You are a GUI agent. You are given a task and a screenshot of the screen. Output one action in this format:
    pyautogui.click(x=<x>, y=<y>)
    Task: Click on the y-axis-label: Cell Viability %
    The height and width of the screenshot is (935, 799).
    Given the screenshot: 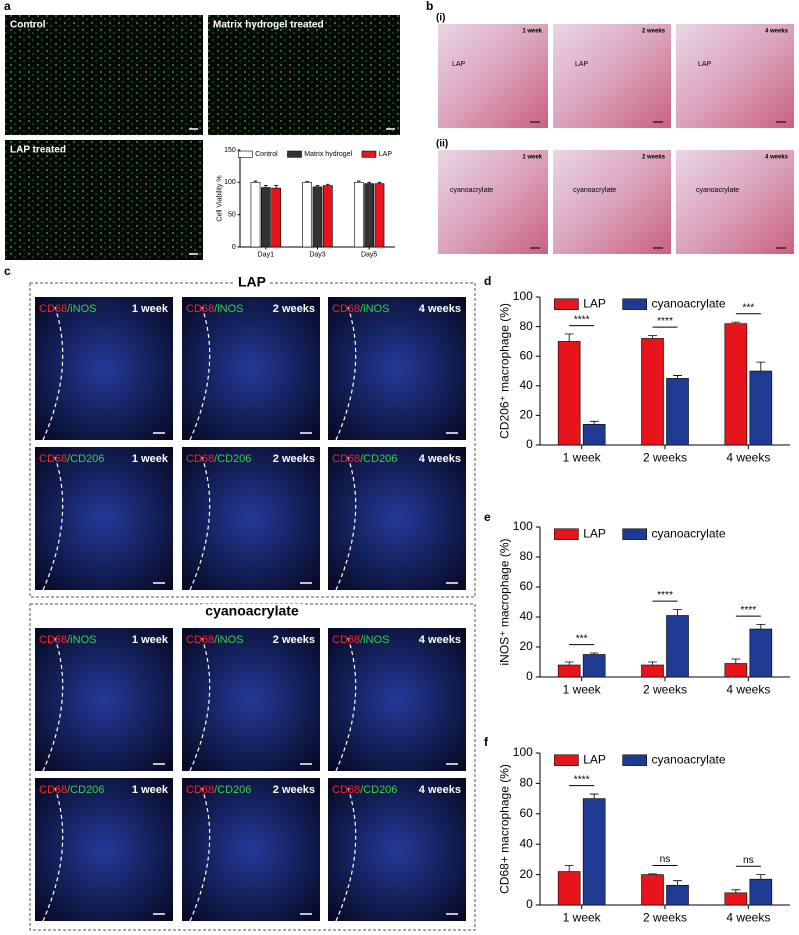 What is the action you would take?
    pyautogui.click(x=220, y=198)
    